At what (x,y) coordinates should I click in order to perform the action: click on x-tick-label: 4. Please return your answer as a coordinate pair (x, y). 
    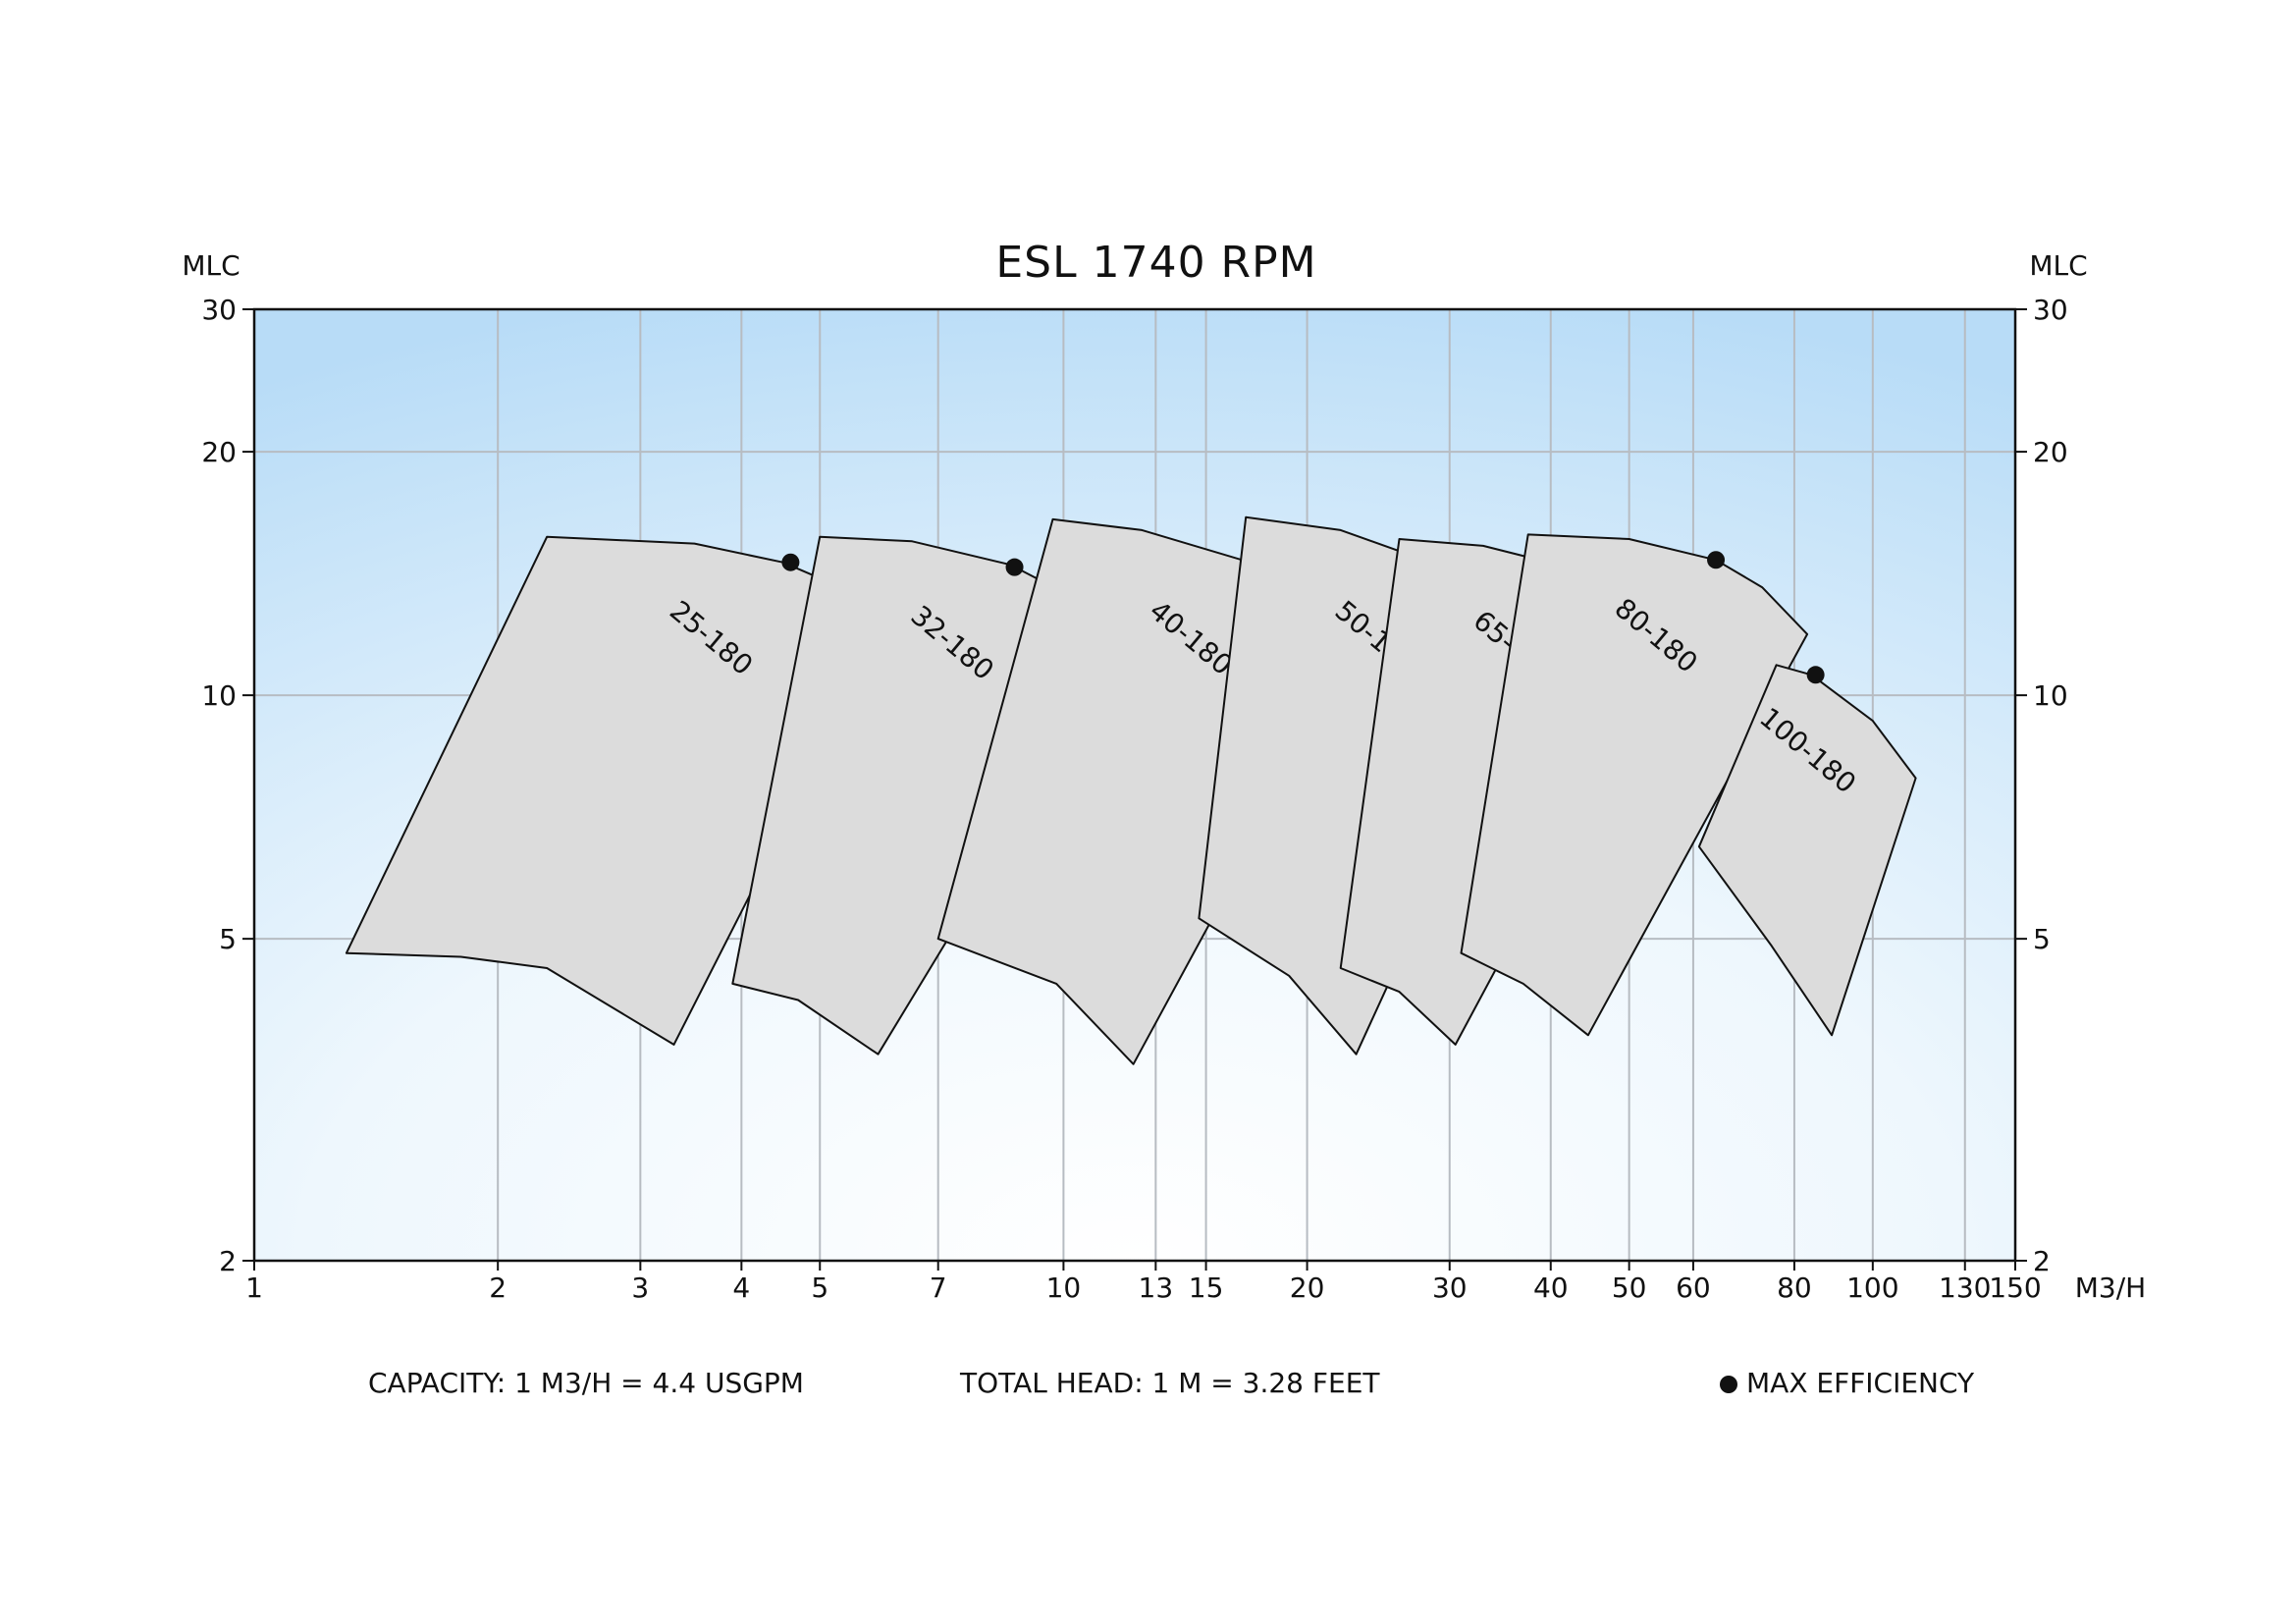
    Looking at the image, I should click on (741, 1288).